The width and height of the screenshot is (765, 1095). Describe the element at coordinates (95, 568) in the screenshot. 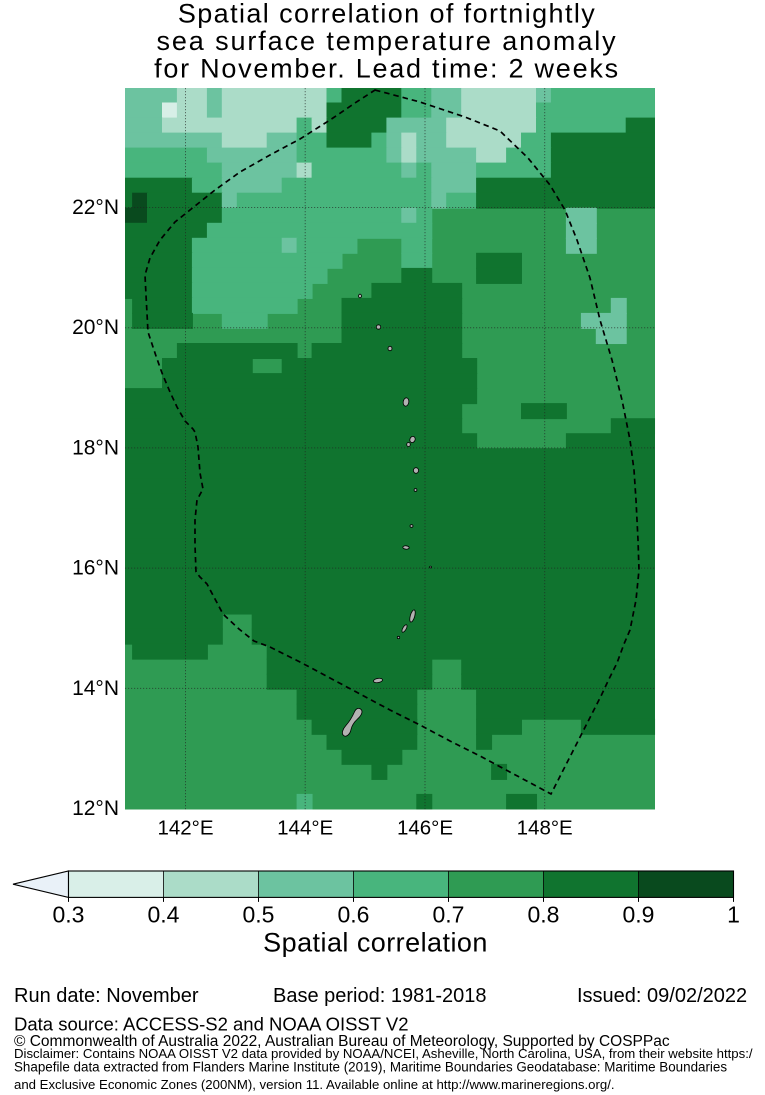

I see `svg-text: 16°N` at that location.